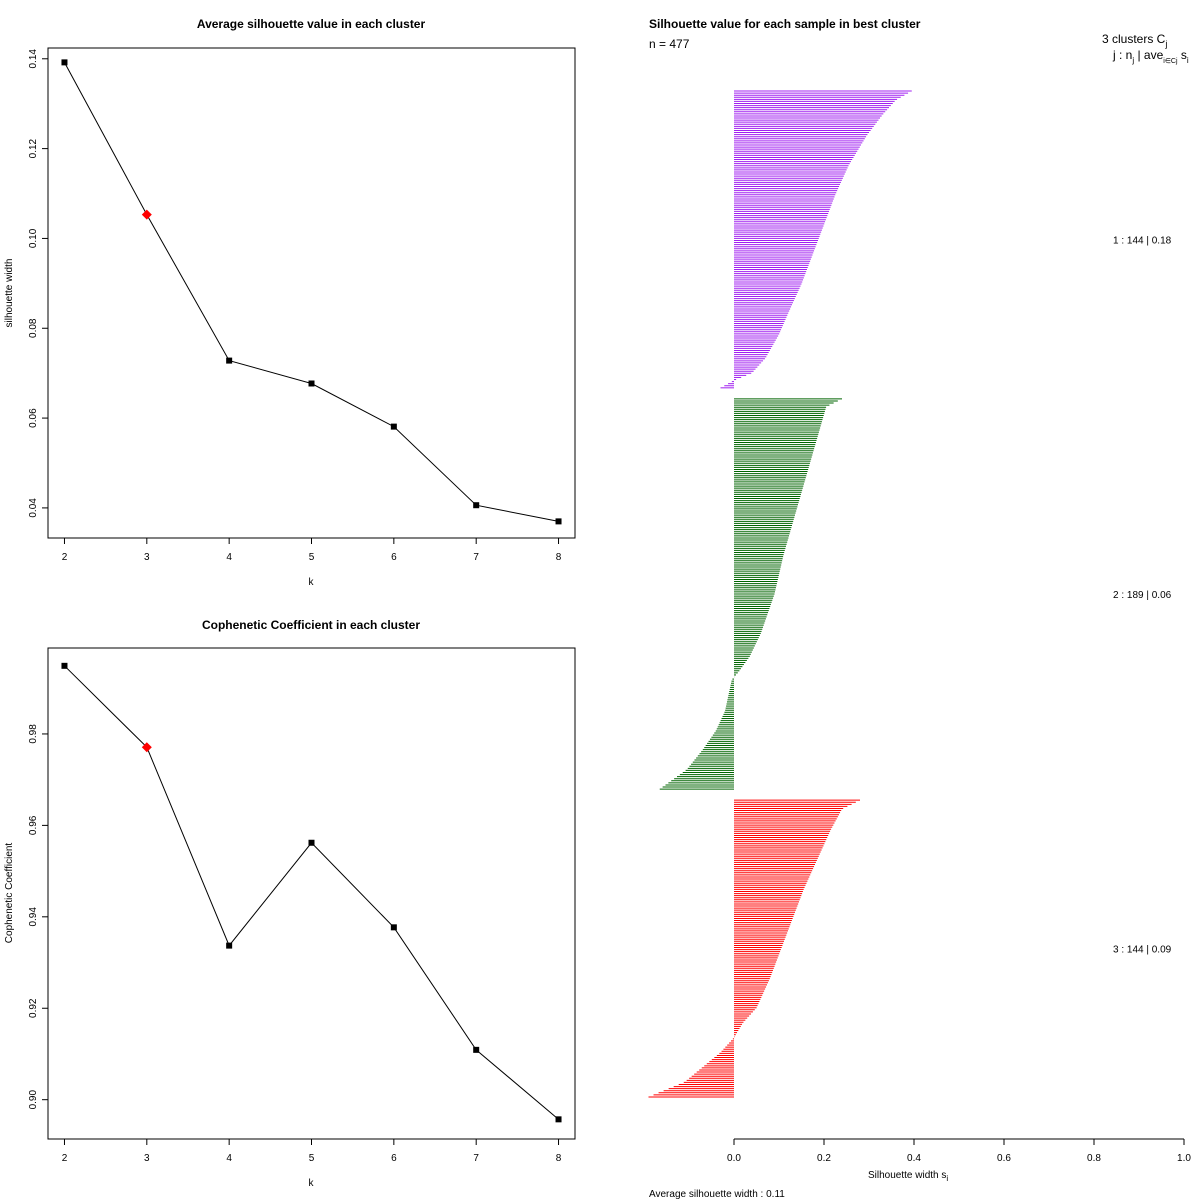 This screenshot has width=1200, height=1200. I want to click on legend-header: j : nj | avei∈Cj si, so click(1150, 56).